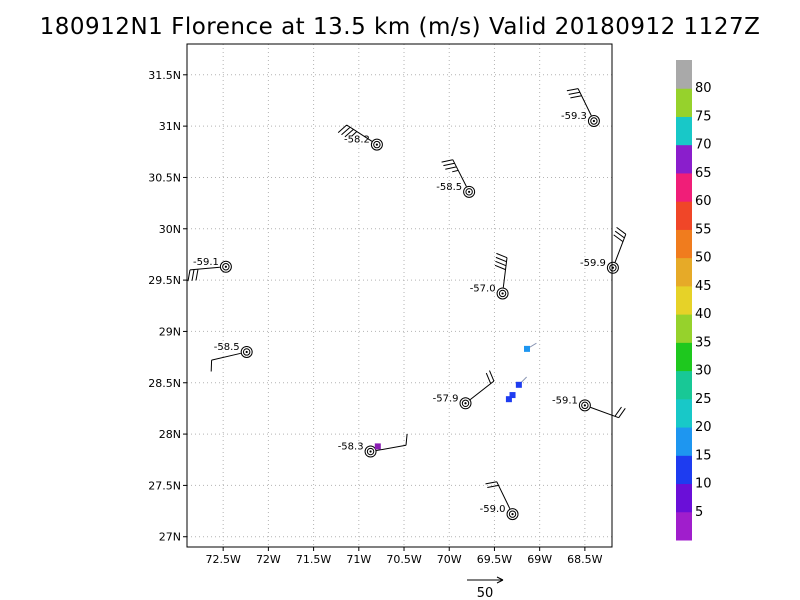 This screenshot has width=800, height=600. I want to click on station-label: -59.1, so click(565, 400).